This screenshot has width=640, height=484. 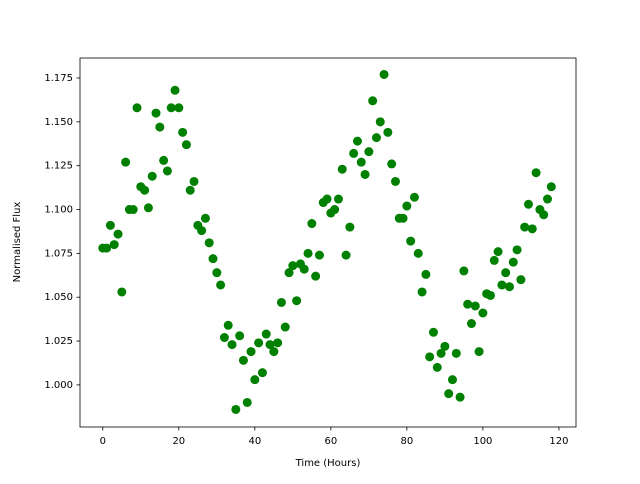 What do you see at coordinates (17, 242) in the screenshot?
I see `y-axis-label: Normalised Flux` at bounding box center [17, 242].